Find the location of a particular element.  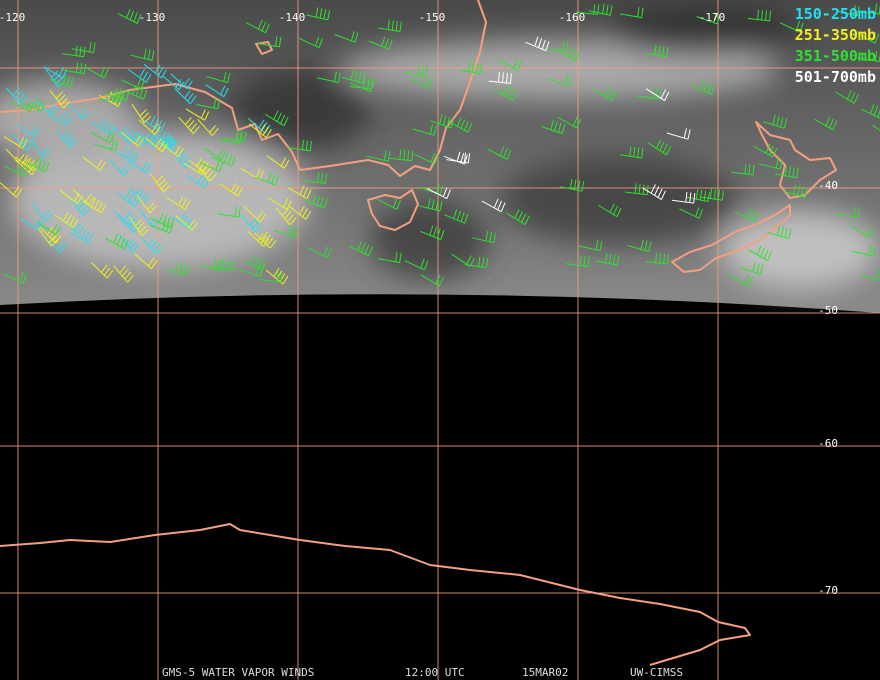

latitude-label: -60 is located at coordinates (828, 443).